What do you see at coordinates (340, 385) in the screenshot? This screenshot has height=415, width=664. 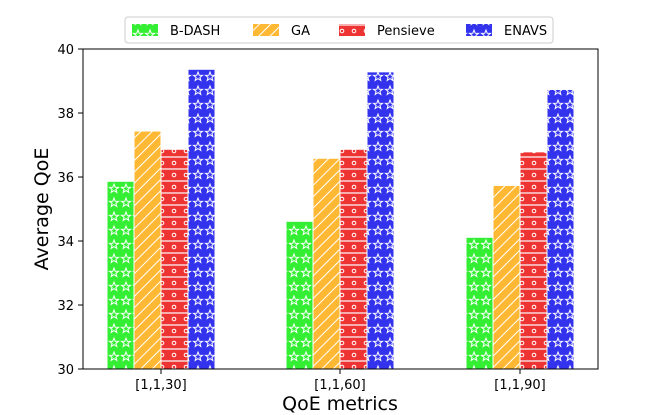 I see `x-tick-label: [1,1,60]` at bounding box center [340, 385].